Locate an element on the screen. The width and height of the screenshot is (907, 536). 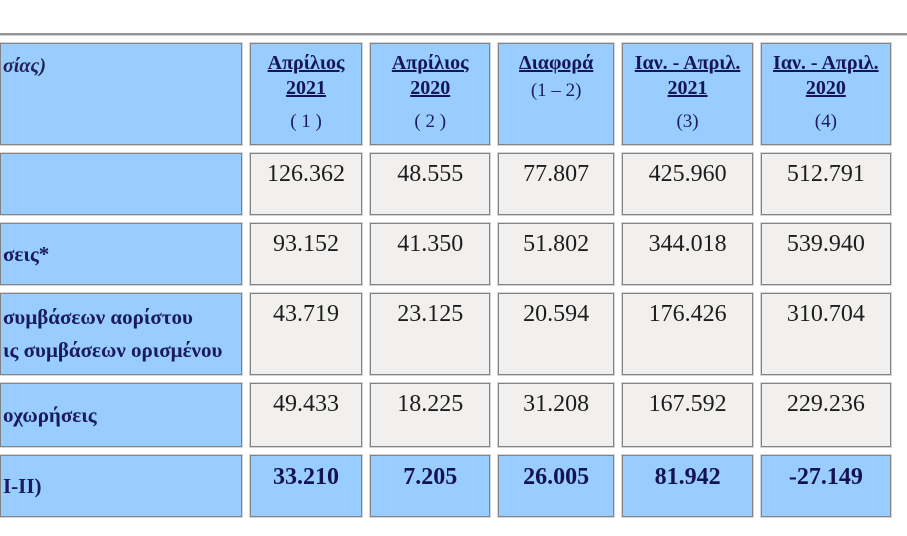
header-subscript: (3) is located at coordinates (687, 121).